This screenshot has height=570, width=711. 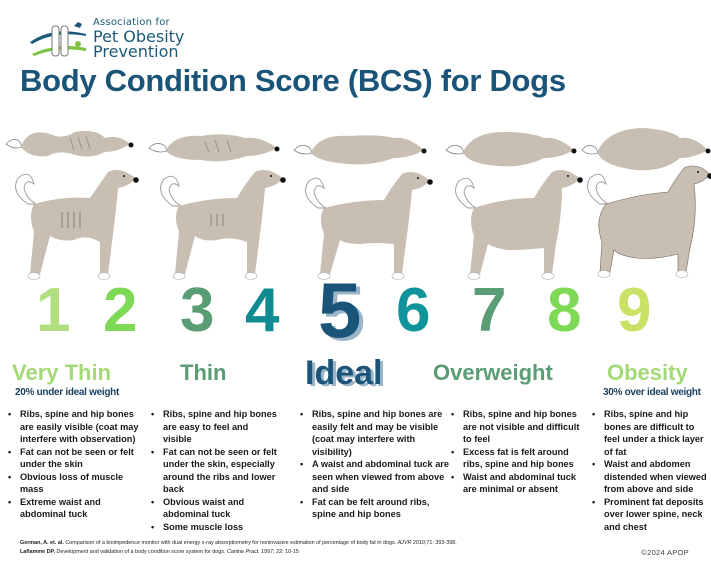 What do you see at coordinates (340, 310) in the screenshot?
I see `score-5: 5` at bounding box center [340, 310].